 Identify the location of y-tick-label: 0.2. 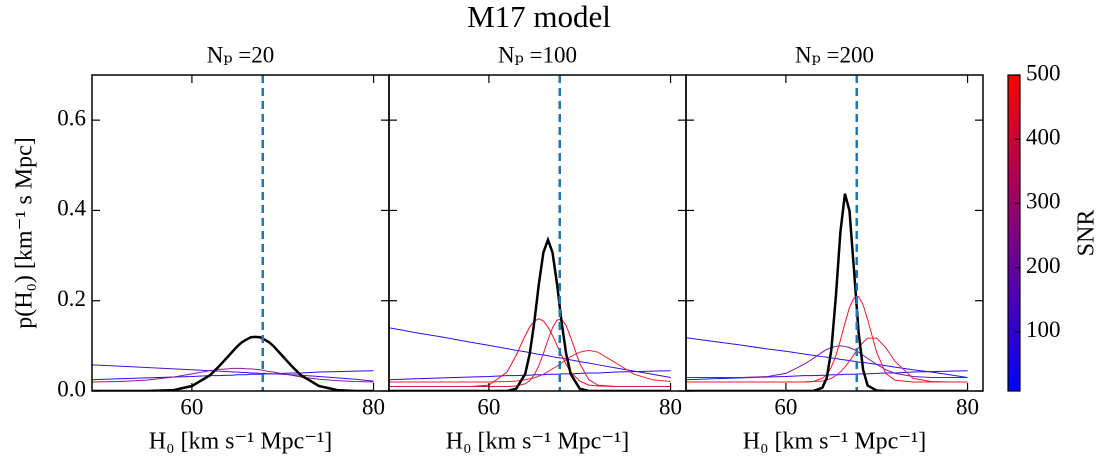
(71, 298).